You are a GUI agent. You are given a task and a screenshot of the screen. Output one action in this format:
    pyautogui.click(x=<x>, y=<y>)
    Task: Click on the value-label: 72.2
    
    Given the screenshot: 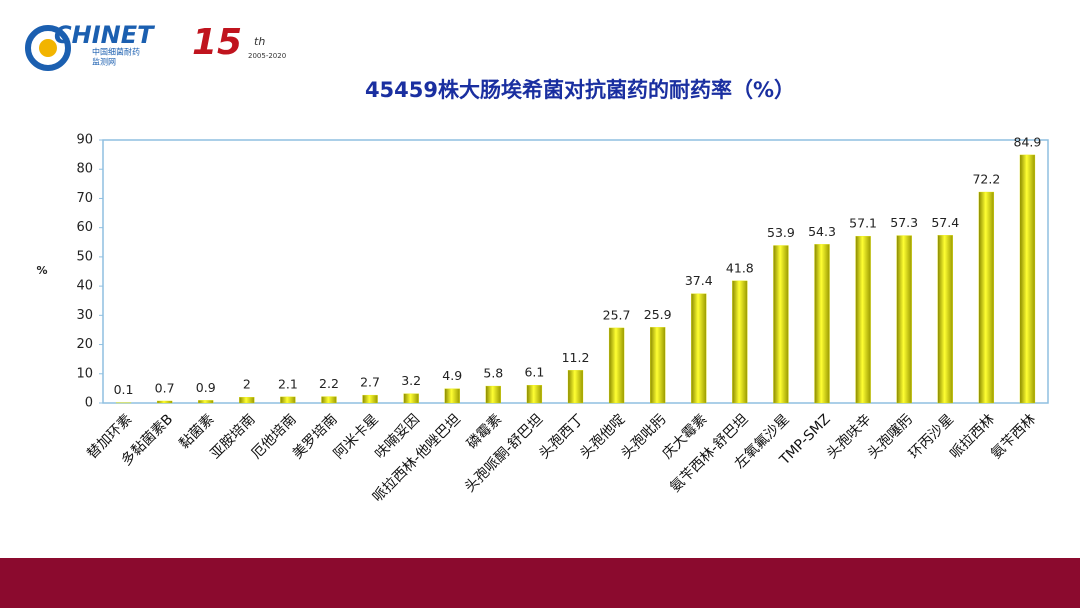 What is the action you would take?
    pyautogui.click(x=986, y=179)
    